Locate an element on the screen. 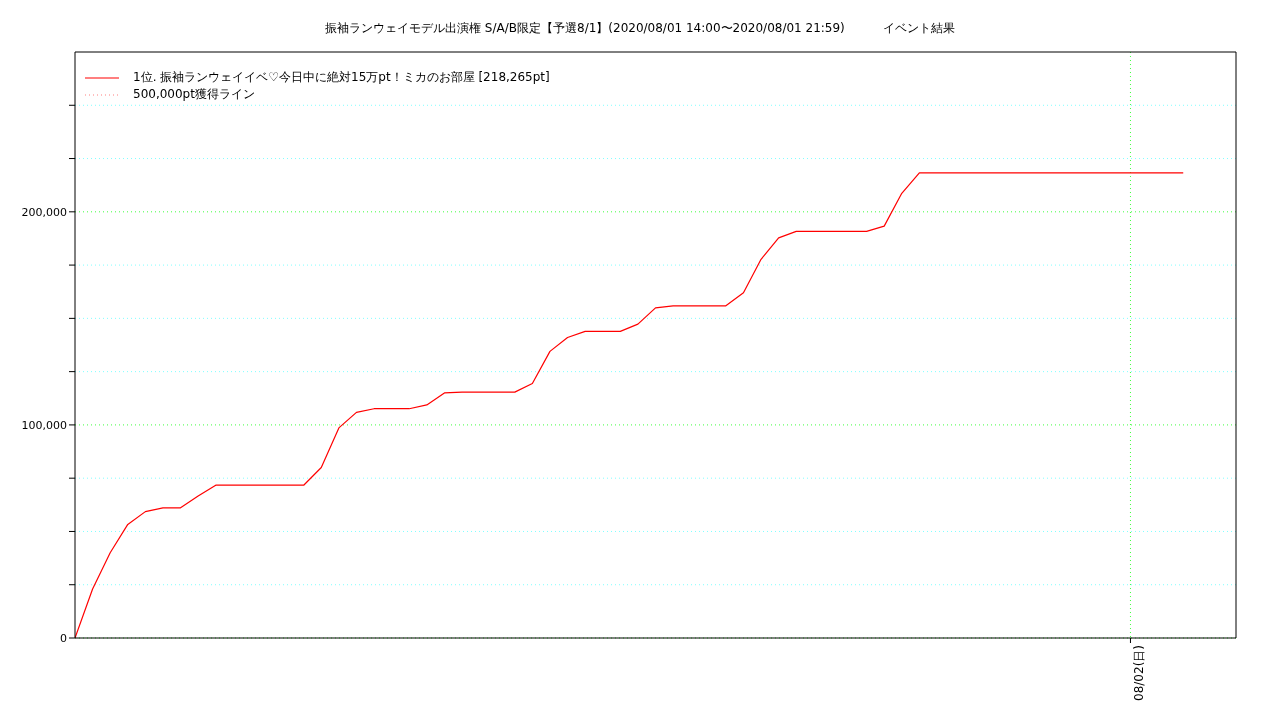 The image size is (1280, 720). chart-title: 振袖ランウェイモデル出演権 S/A/B限定【予選8/1】(2020/08/01 14:00〜2020/08/01 21:59) イベント結果 is located at coordinates (640, 28).